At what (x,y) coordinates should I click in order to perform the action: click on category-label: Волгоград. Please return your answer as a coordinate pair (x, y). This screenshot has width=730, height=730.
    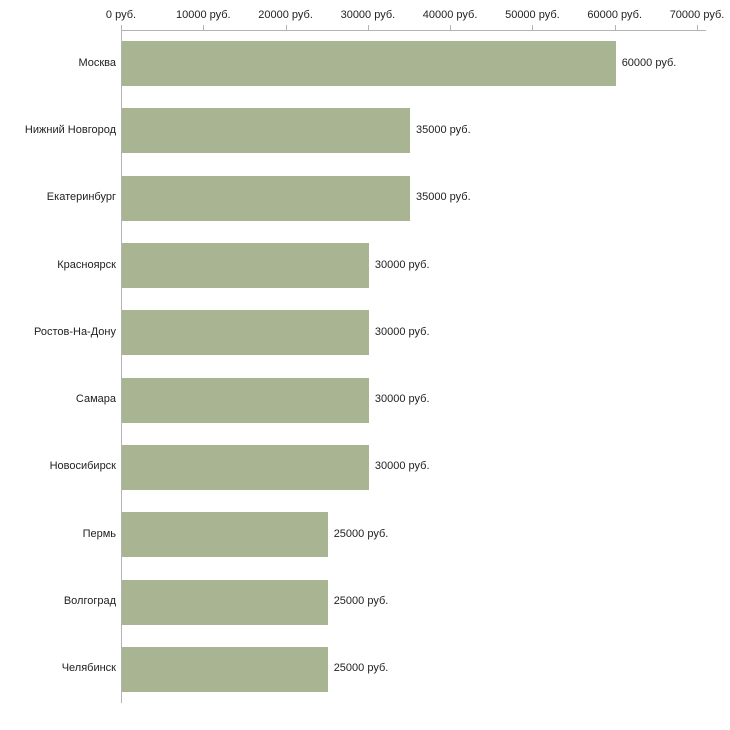
    Looking at the image, I should click on (89, 601).